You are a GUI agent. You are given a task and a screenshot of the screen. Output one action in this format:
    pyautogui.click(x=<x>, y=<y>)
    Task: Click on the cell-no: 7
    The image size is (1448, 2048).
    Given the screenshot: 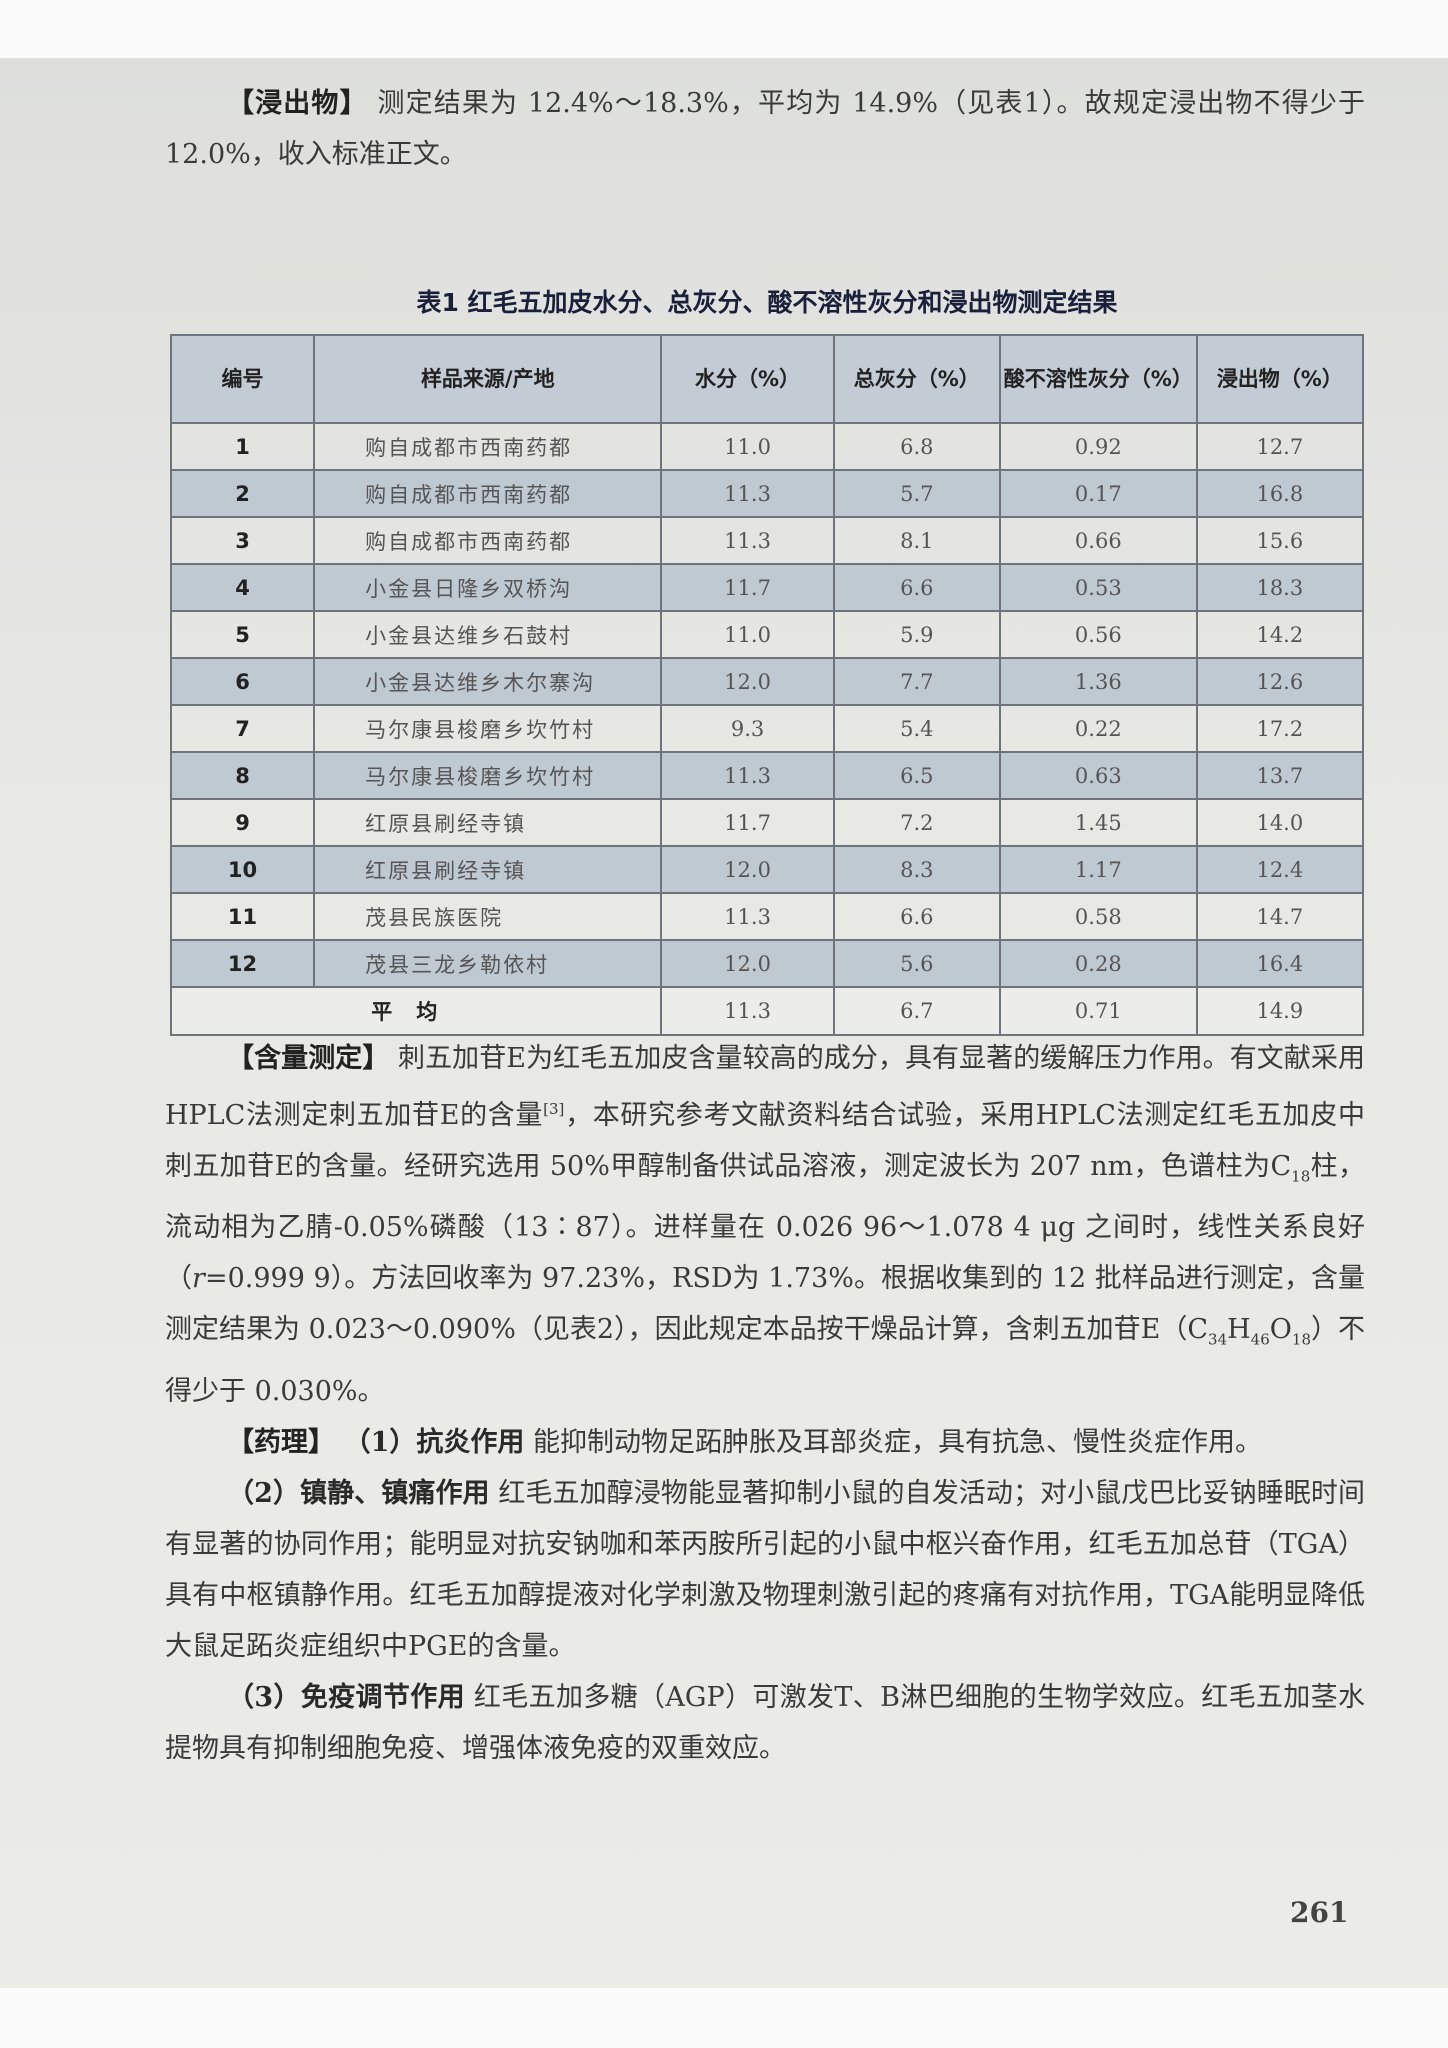 What is the action you would take?
    pyautogui.click(x=242, y=728)
    